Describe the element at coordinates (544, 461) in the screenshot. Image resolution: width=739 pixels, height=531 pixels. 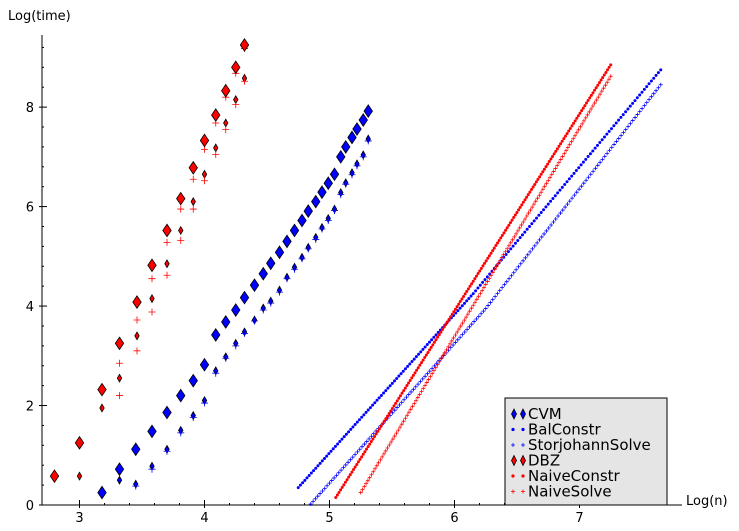
I see `legend-label: DBZ` at that location.